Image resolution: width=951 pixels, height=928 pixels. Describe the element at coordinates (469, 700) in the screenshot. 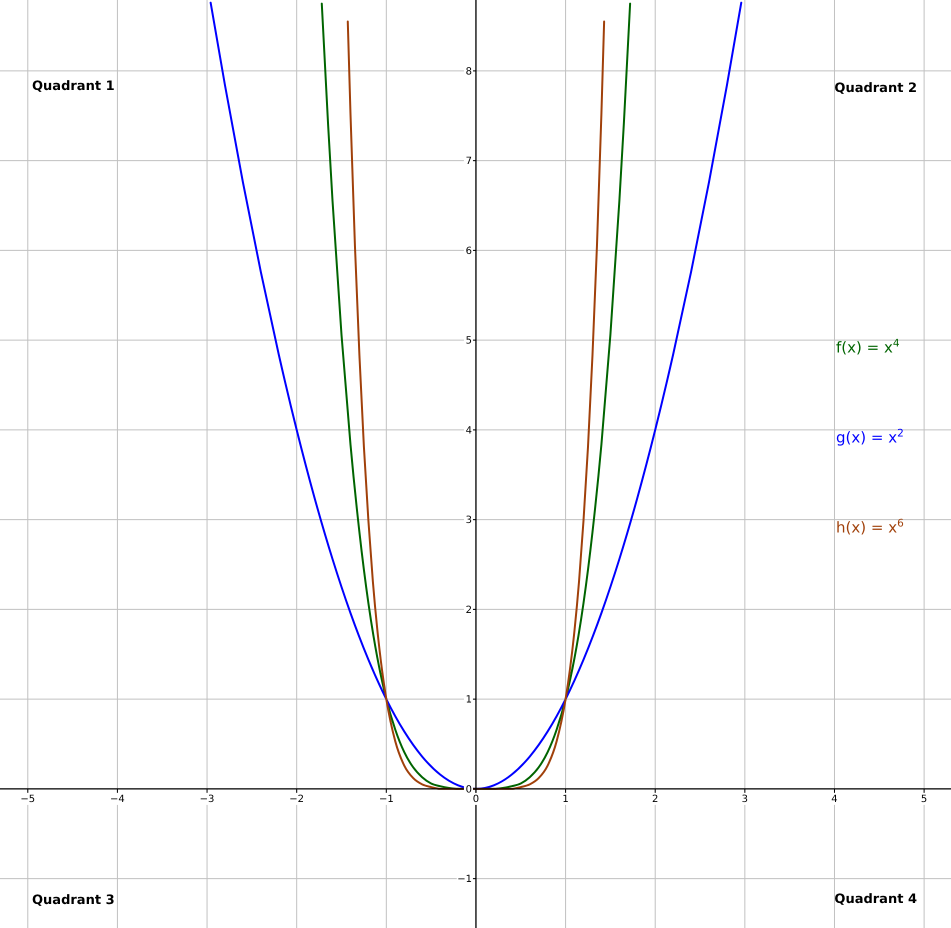

I see `y-tick-label: 1` at that location.